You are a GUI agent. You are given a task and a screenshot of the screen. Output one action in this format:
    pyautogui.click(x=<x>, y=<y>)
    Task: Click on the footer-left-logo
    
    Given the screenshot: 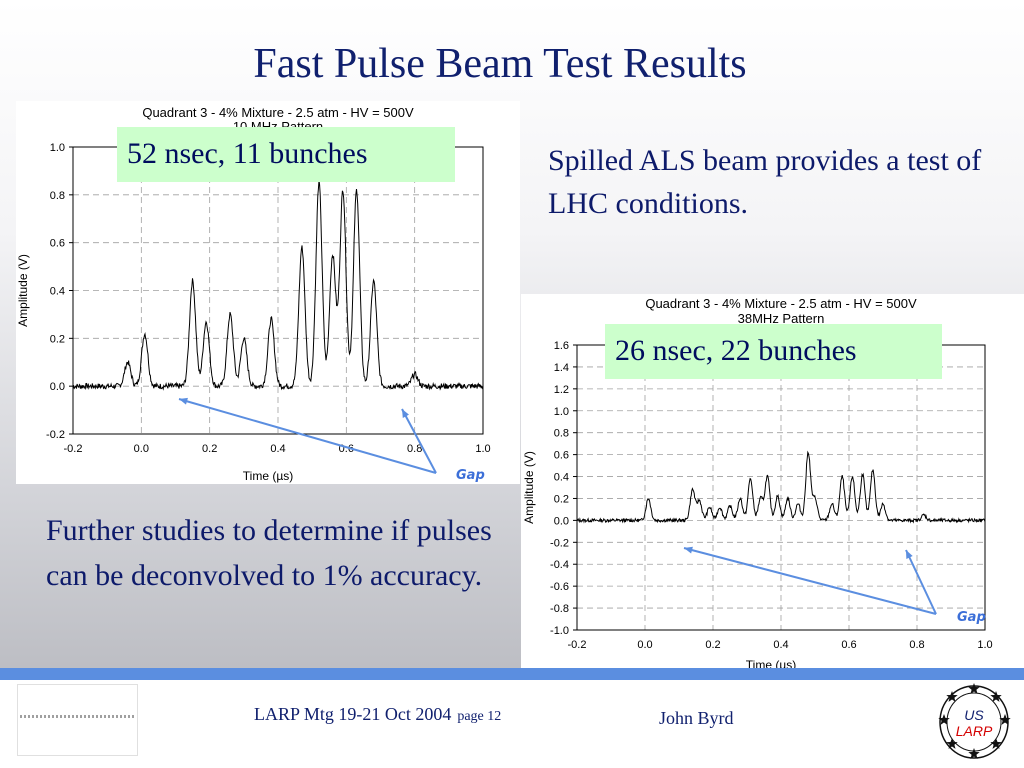 What is the action you would take?
    pyautogui.click(x=77, y=720)
    